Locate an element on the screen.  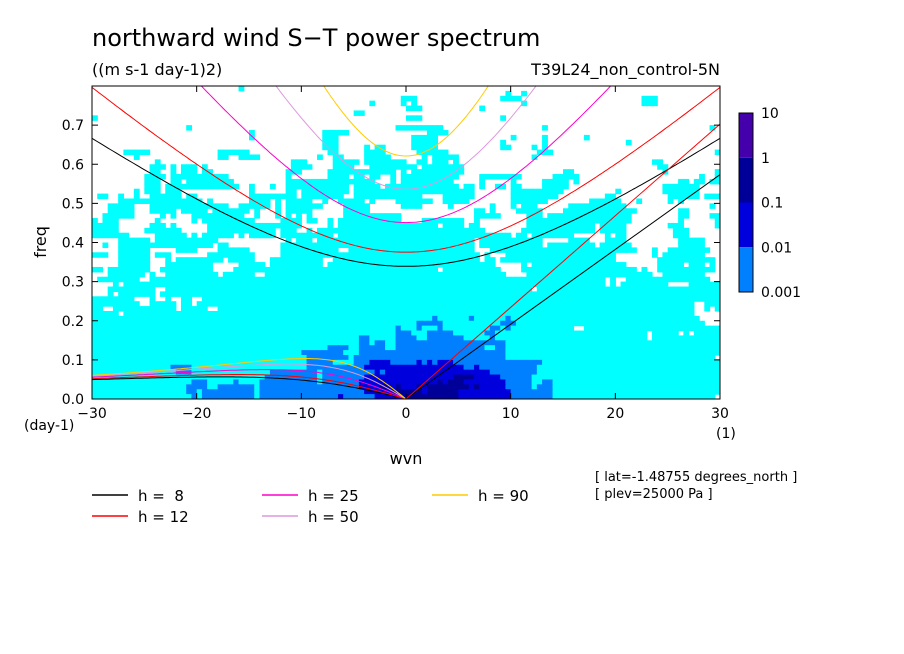
rossby-wave-curve is located at coordinates (249, 381).